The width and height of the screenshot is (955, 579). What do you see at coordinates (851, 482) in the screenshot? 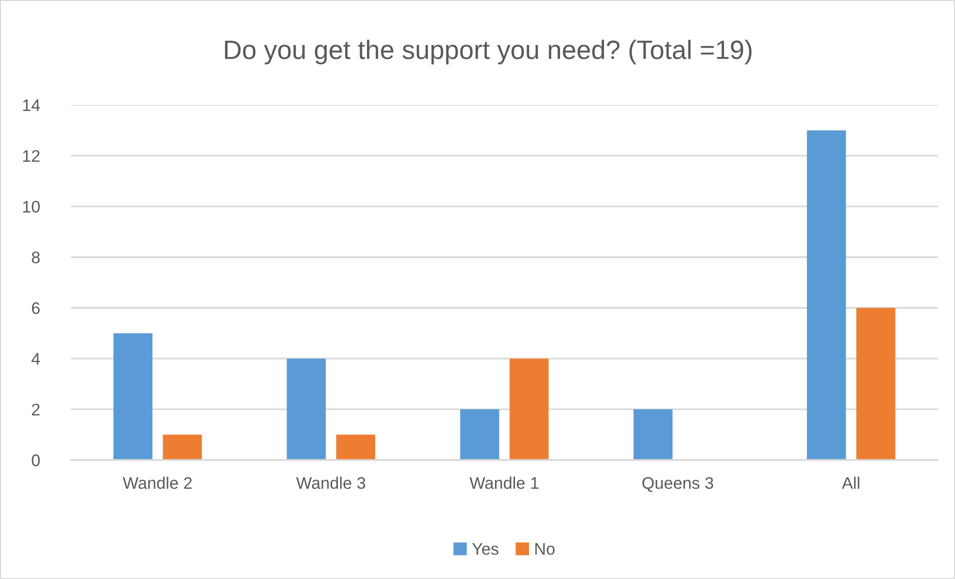
I see `x-tick-label: All` at bounding box center [851, 482].